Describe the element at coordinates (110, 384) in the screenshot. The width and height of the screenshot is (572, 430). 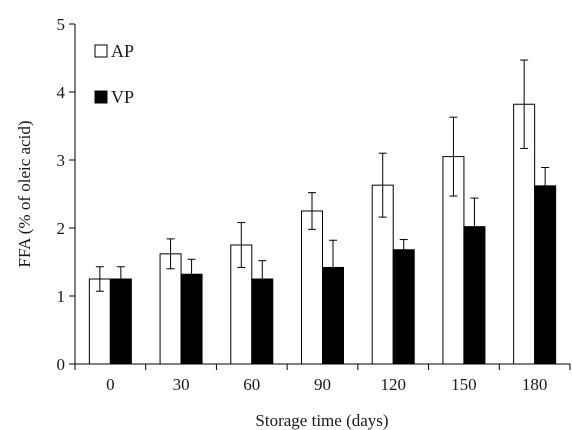
I see `x-tick-label-0: 0` at that location.